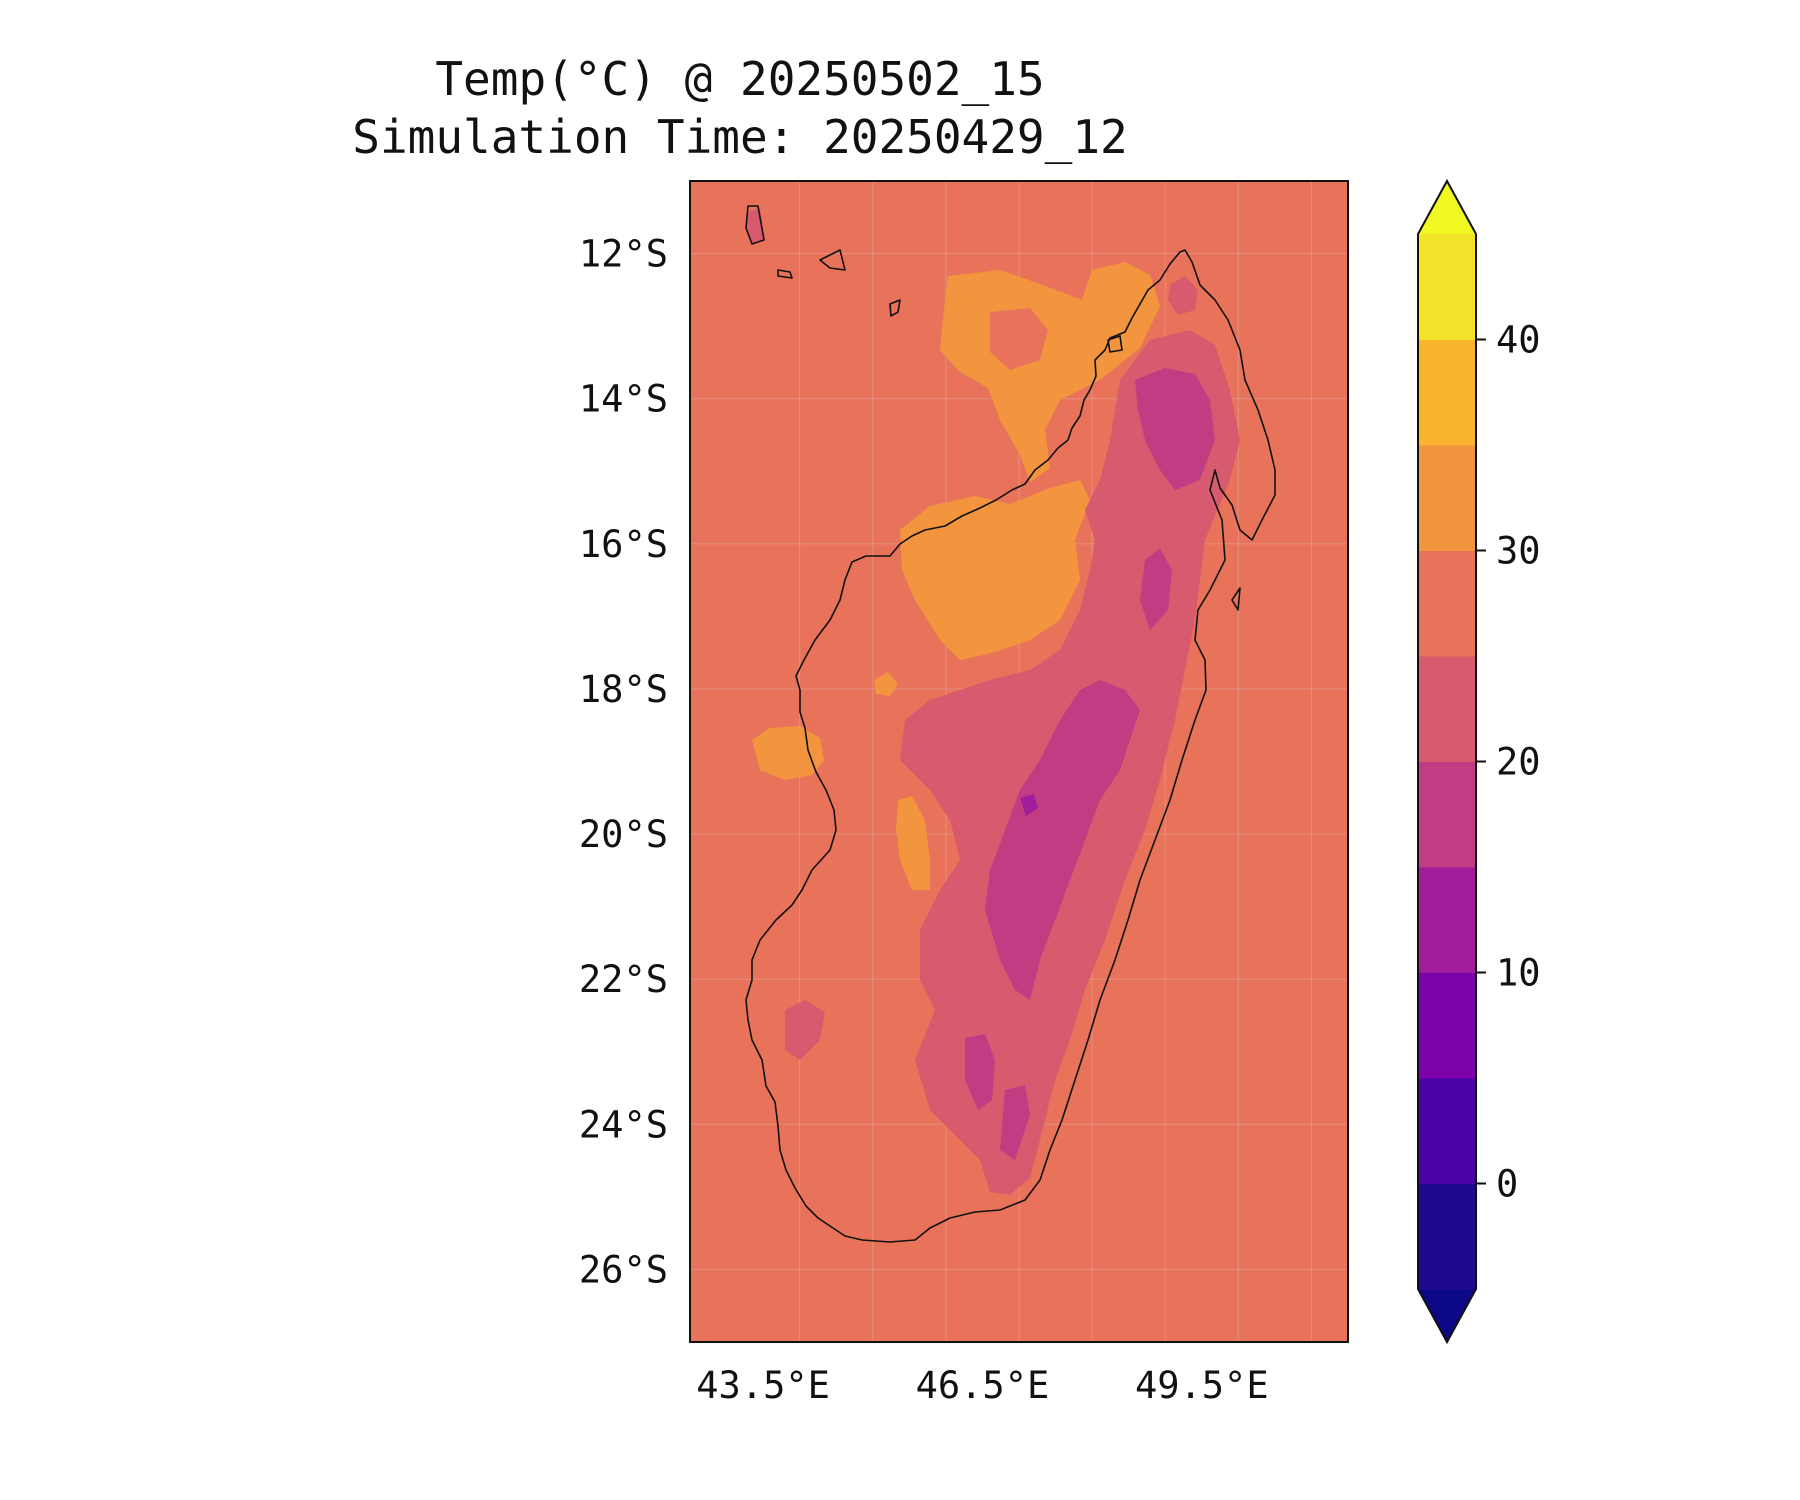 This screenshot has height=1500, width=1800. Describe the element at coordinates (1202, 1385) in the screenshot. I see `lon-tick-label: 49.5°E` at that location.